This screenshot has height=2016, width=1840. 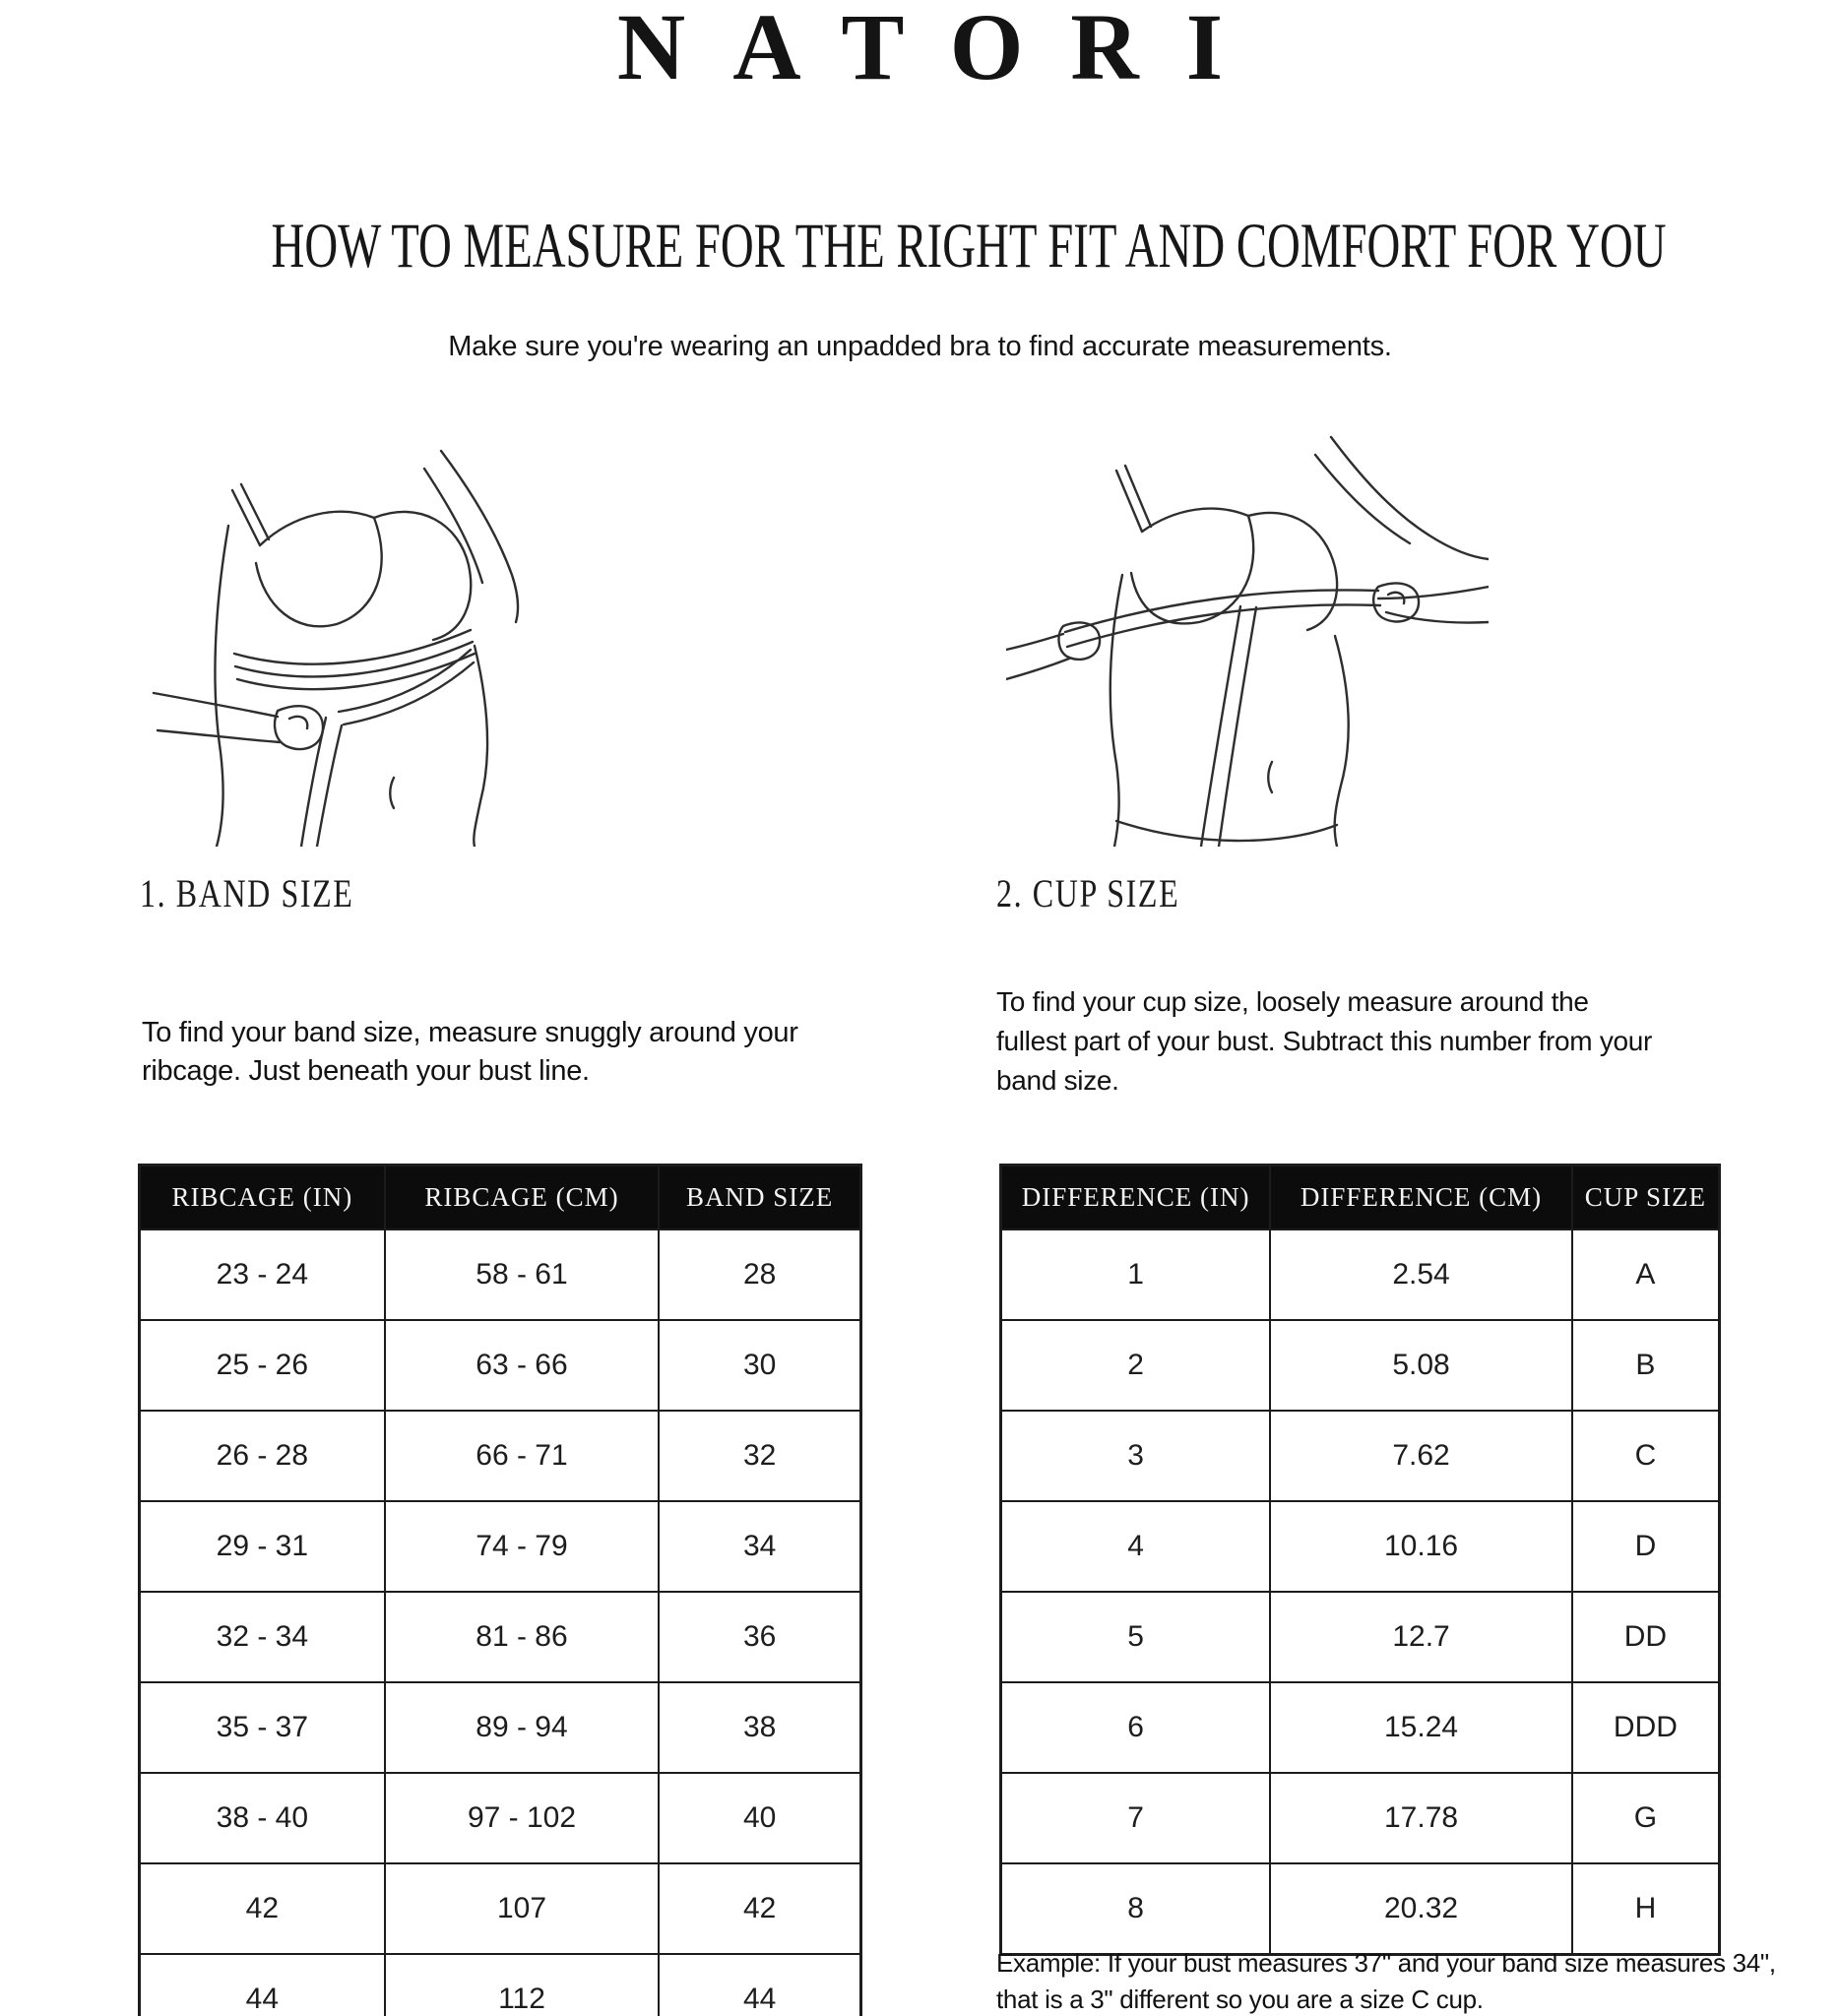 I want to click on table-row: 3 7.62 C, so click(x=1360, y=1456).